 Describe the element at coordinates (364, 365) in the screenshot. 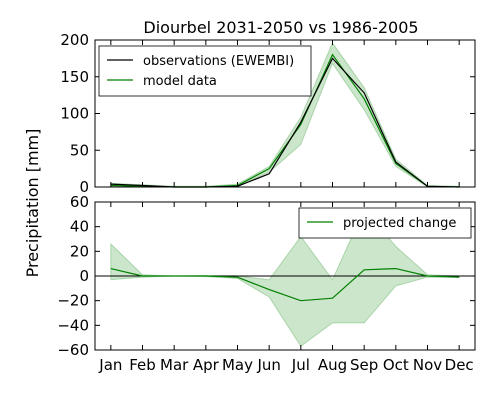

I see `x-tick-label: Sep` at that location.